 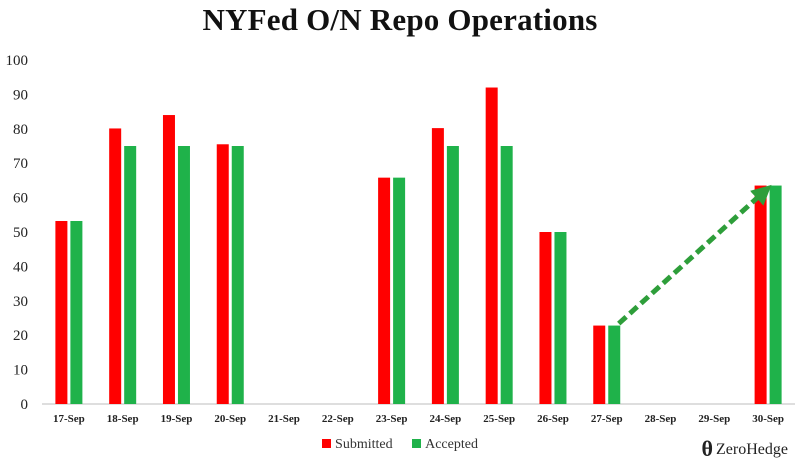 I want to click on x-tick-label: 28-Sep, so click(x=661, y=419).